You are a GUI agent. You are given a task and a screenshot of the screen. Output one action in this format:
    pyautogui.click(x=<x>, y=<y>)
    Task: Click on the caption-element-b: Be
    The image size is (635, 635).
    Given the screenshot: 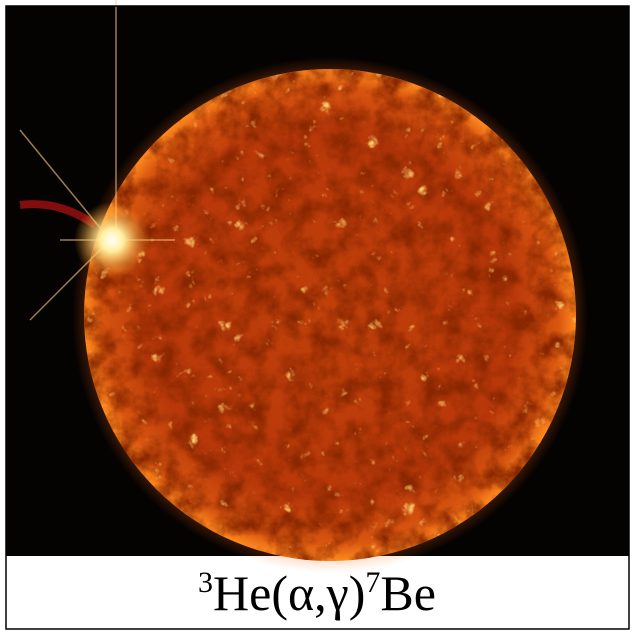 What is the action you would take?
    pyautogui.click(x=408, y=593)
    